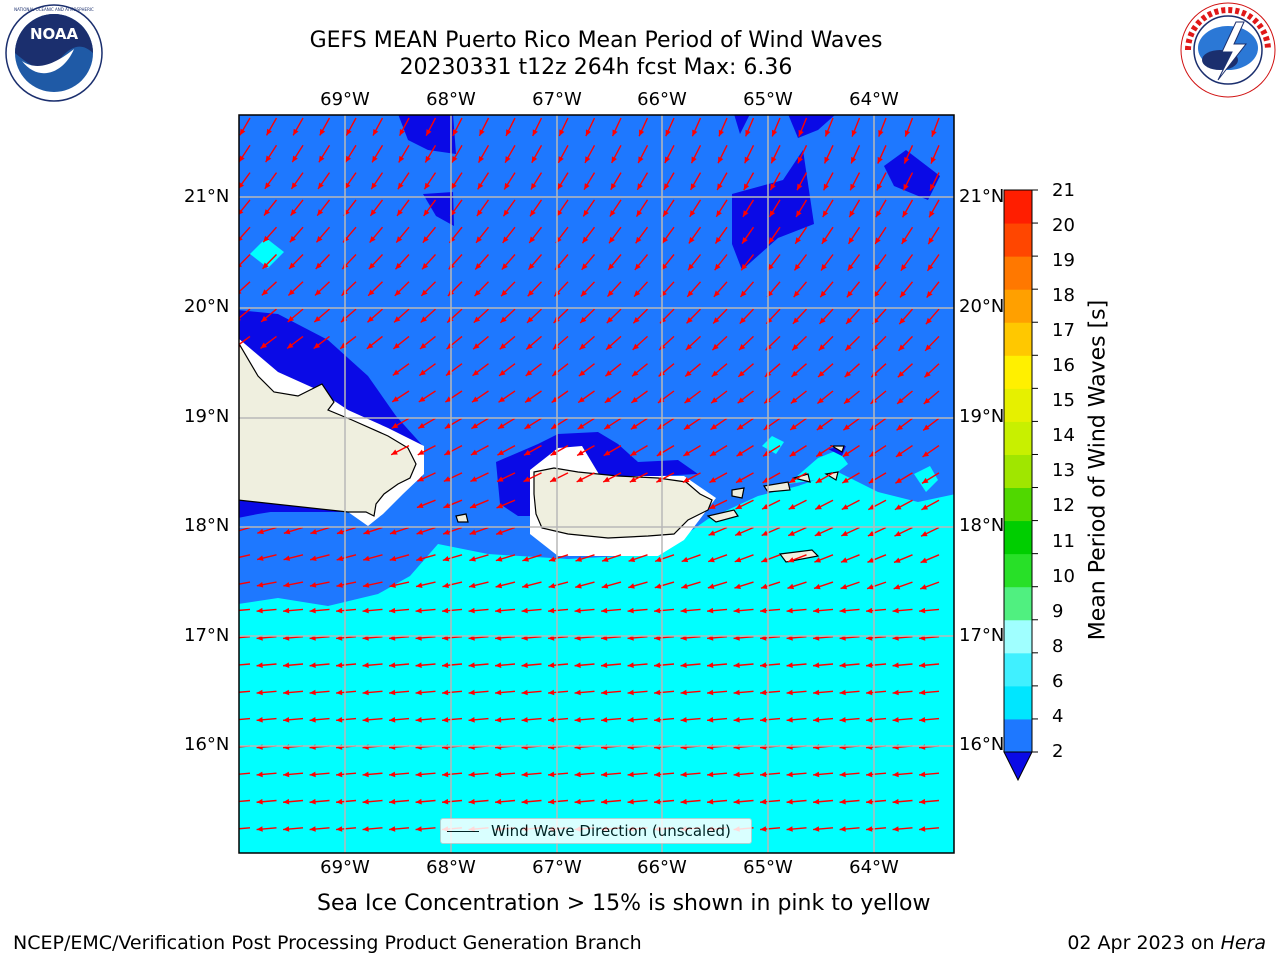  I want to click on lon-label-top-66w: 66°W, so click(662, 99).